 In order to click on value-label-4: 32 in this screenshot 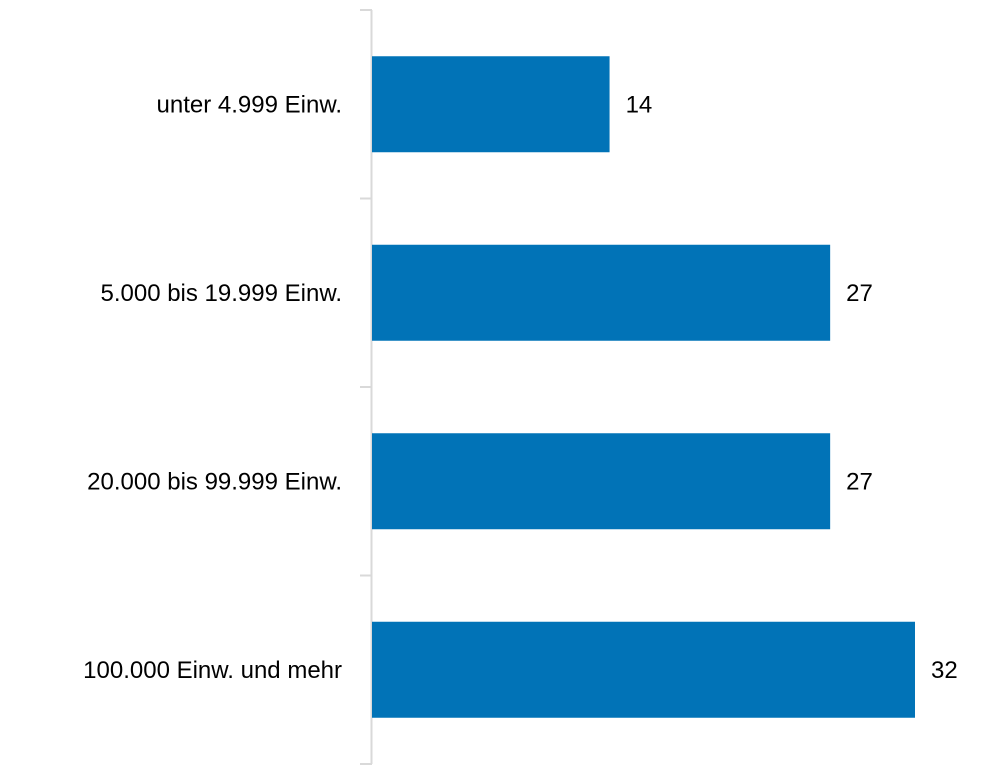, I will do `click(944, 670)`.